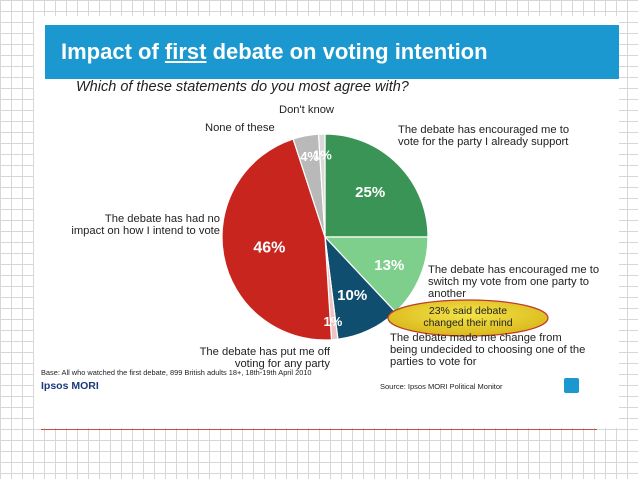 The width and height of the screenshot is (638, 479). Describe the element at coordinates (467, 323) in the screenshot. I see `callout-text-line: changed their mind` at that location.